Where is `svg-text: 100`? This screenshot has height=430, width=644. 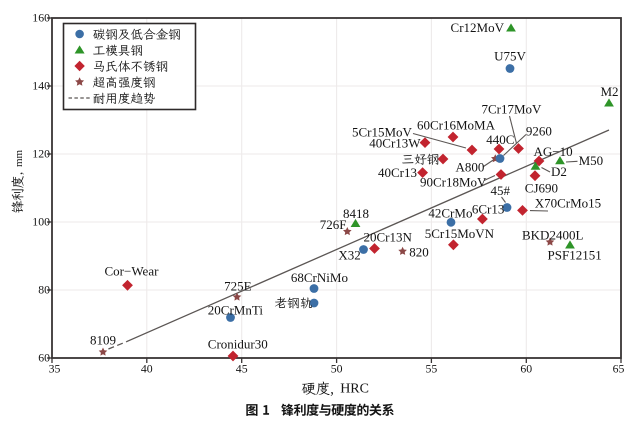
svg-text: 100 is located at coordinates (41, 222).